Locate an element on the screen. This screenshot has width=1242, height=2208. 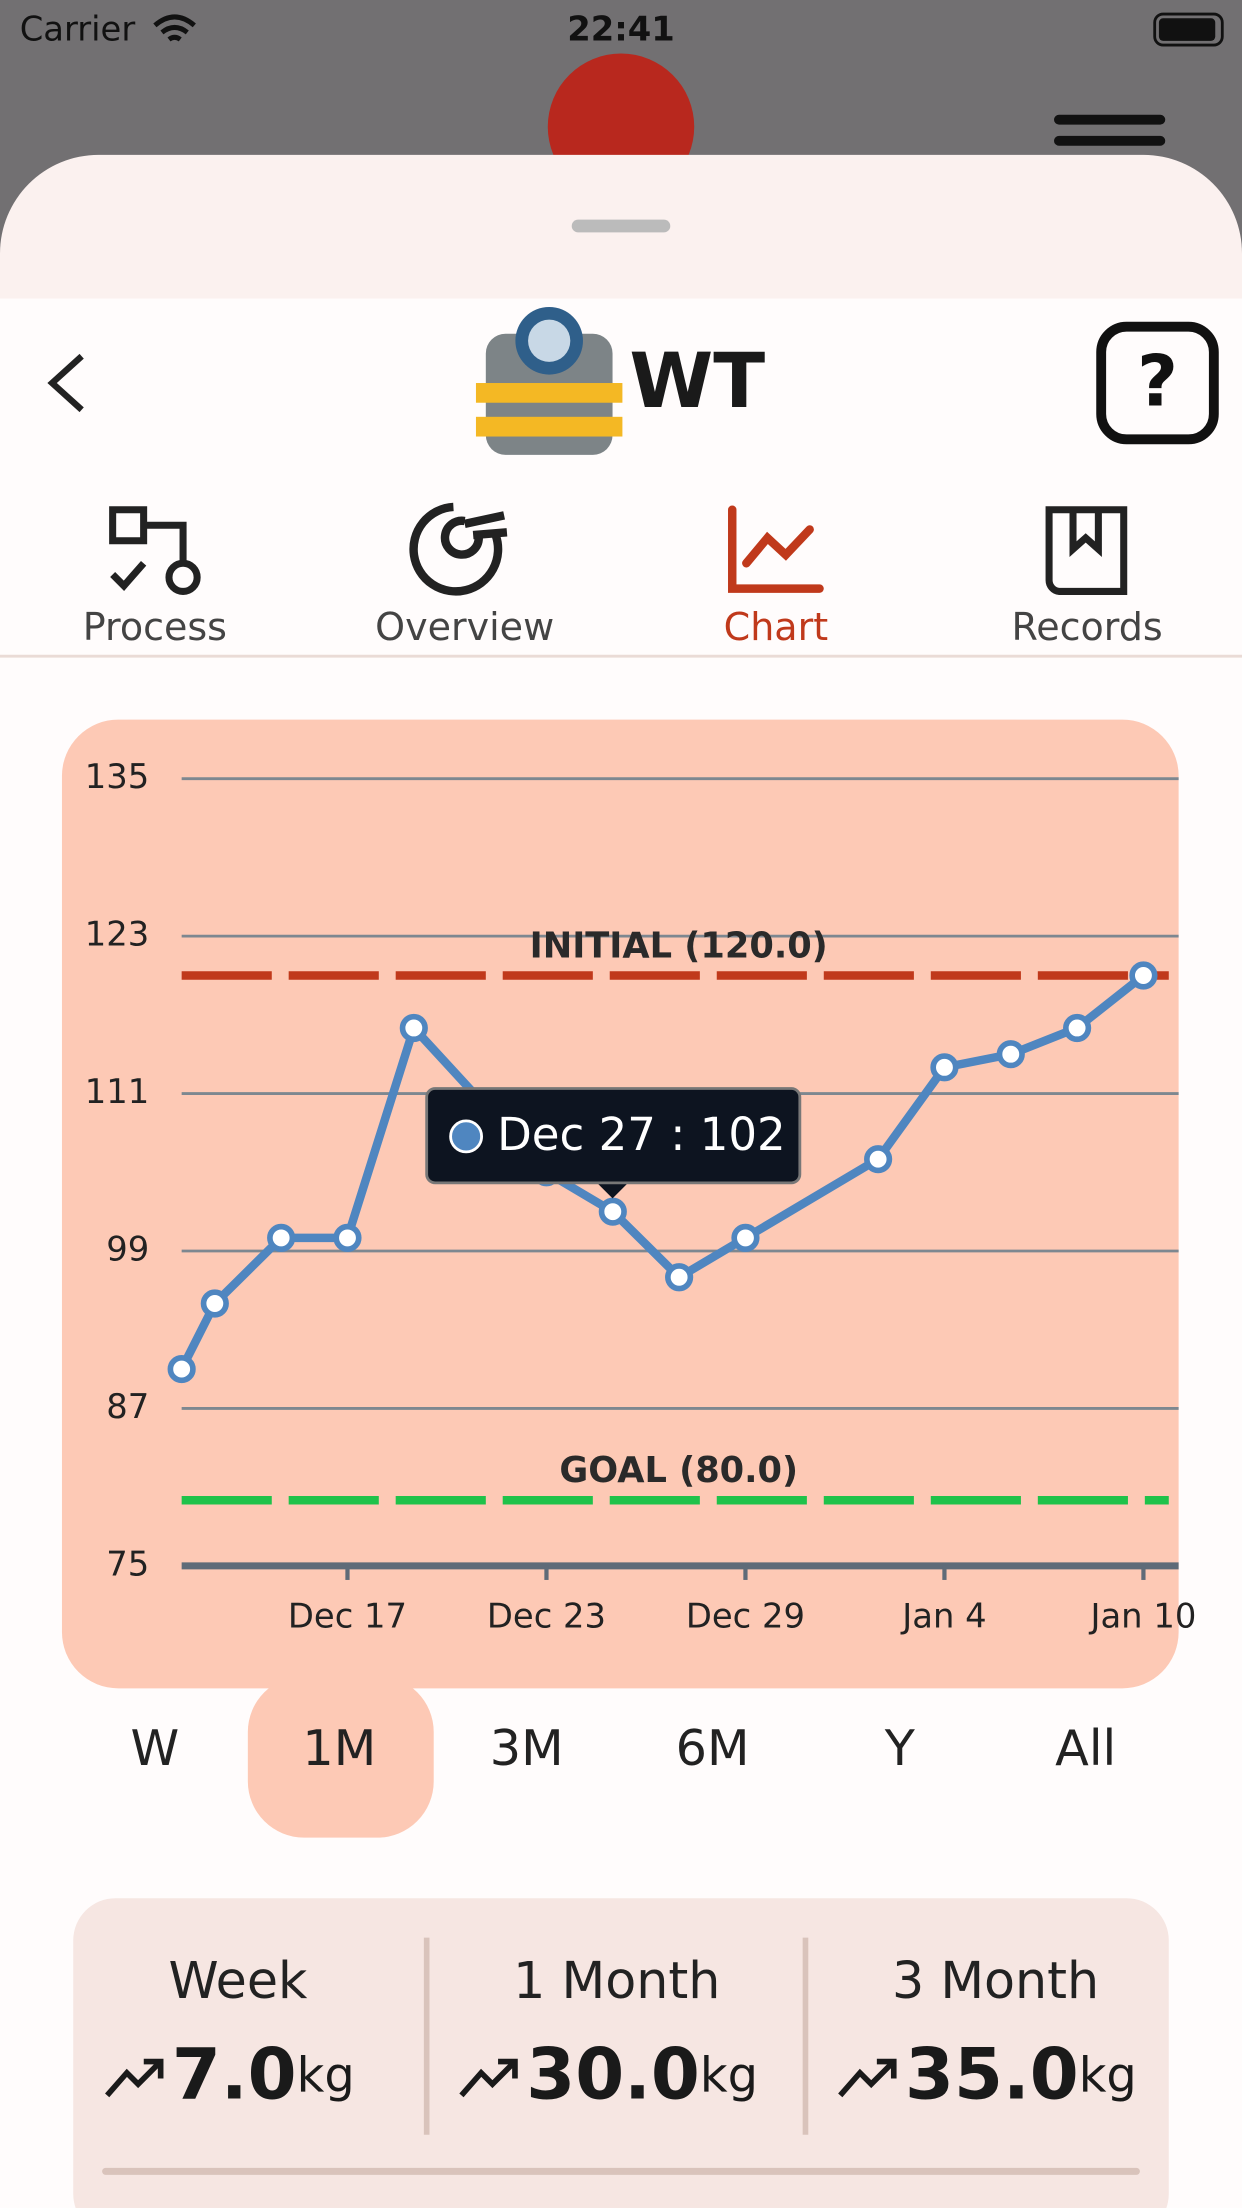
stats-card is located at coordinates (621, 2053).